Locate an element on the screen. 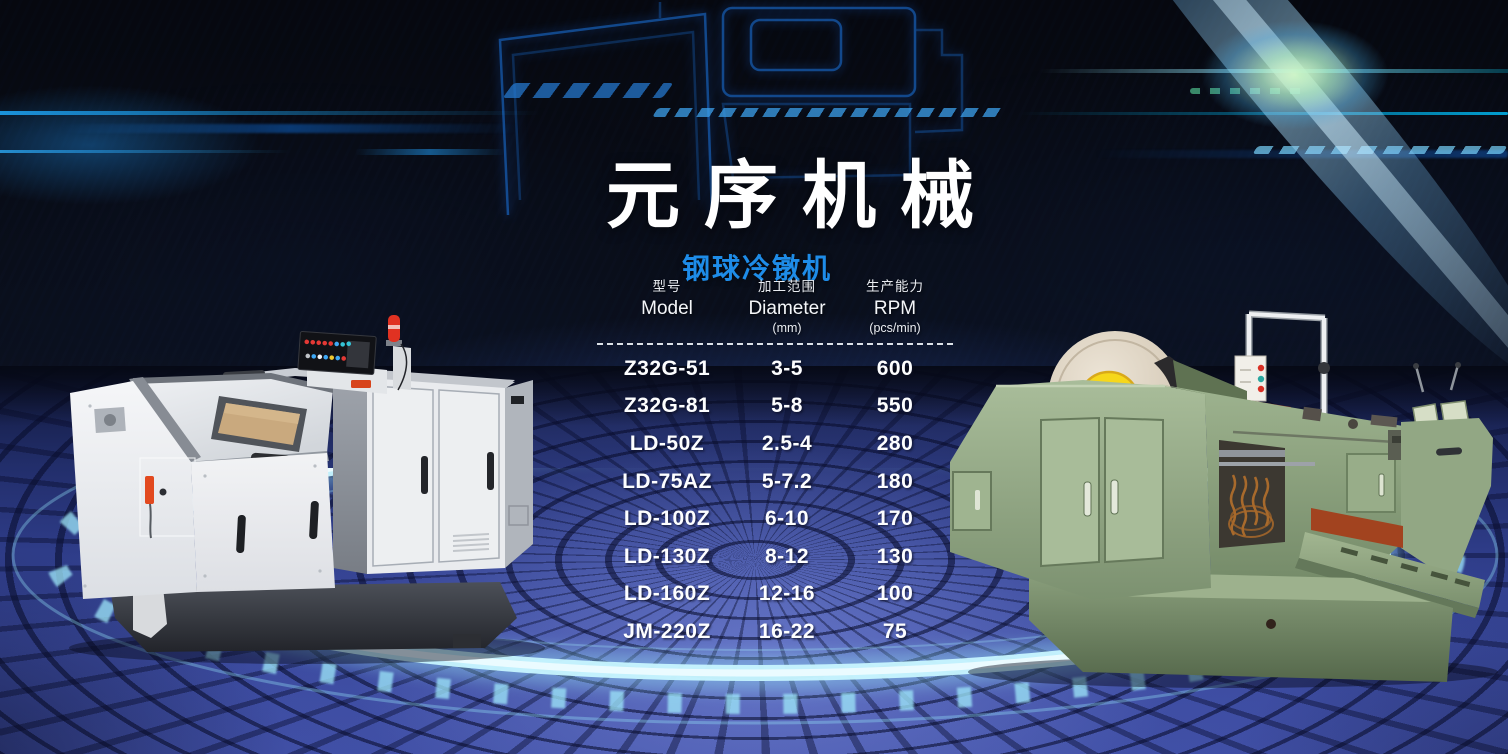 The image size is (1508, 754). diameter-cell: 5-8 is located at coordinates (787, 406).